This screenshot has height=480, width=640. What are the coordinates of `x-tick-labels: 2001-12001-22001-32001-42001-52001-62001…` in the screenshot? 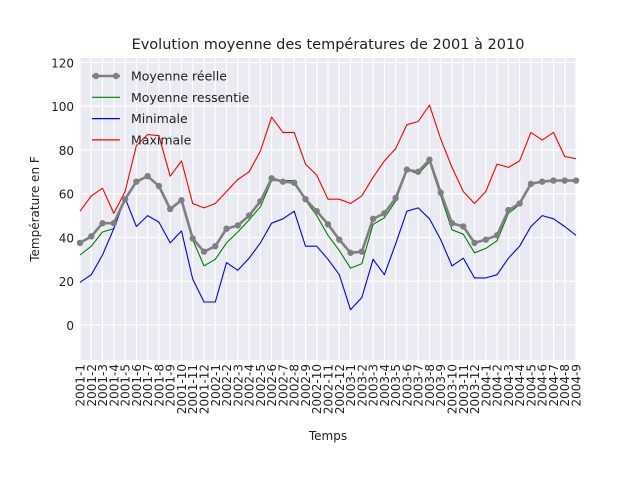 It's located at (329, 389).